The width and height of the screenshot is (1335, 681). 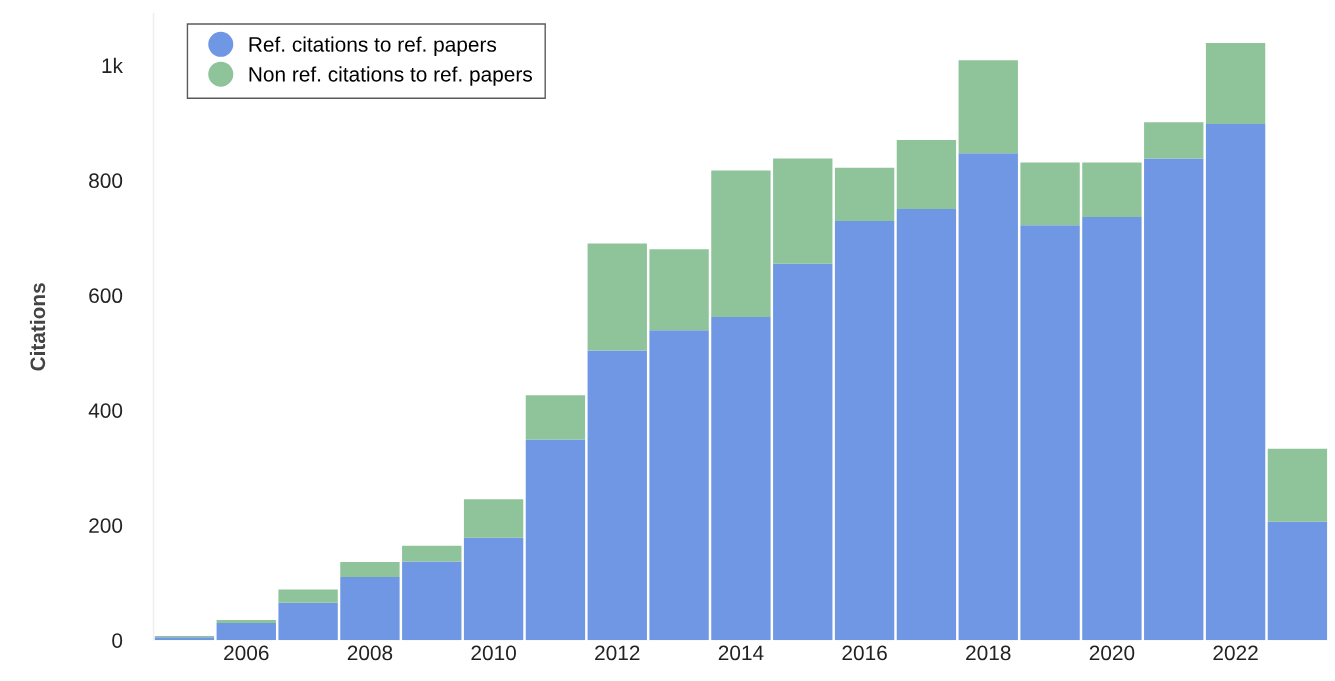 What do you see at coordinates (617, 653) in the screenshot?
I see `x-tick-label: 2012` at bounding box center [617, 653].